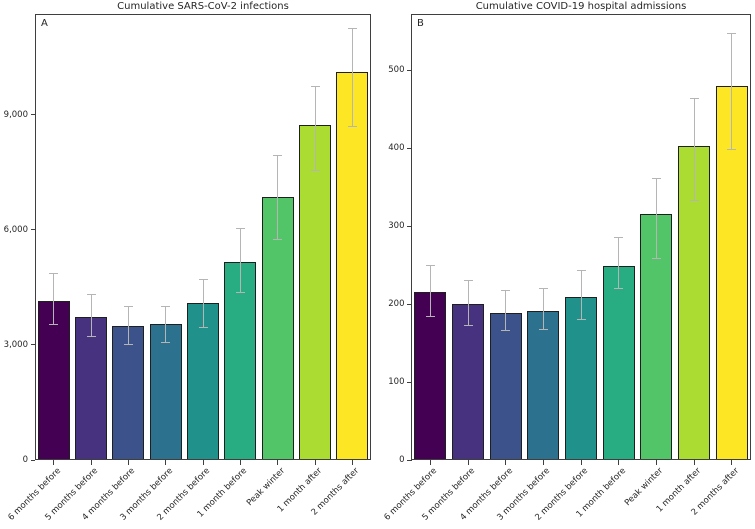 The height and width of the screenshot is (529, 755). I want to click on y-tick-label: 3,000, so click(15, 344).